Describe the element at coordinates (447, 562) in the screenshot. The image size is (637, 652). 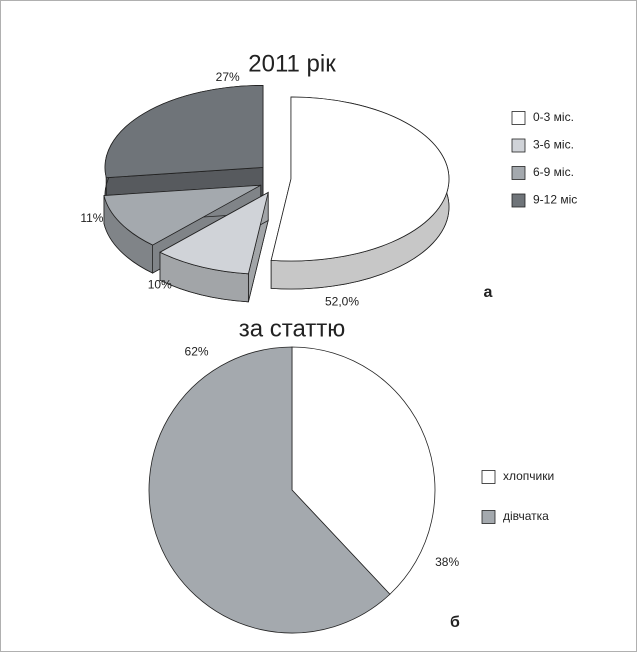
I see `data-label: 38%` at that location.